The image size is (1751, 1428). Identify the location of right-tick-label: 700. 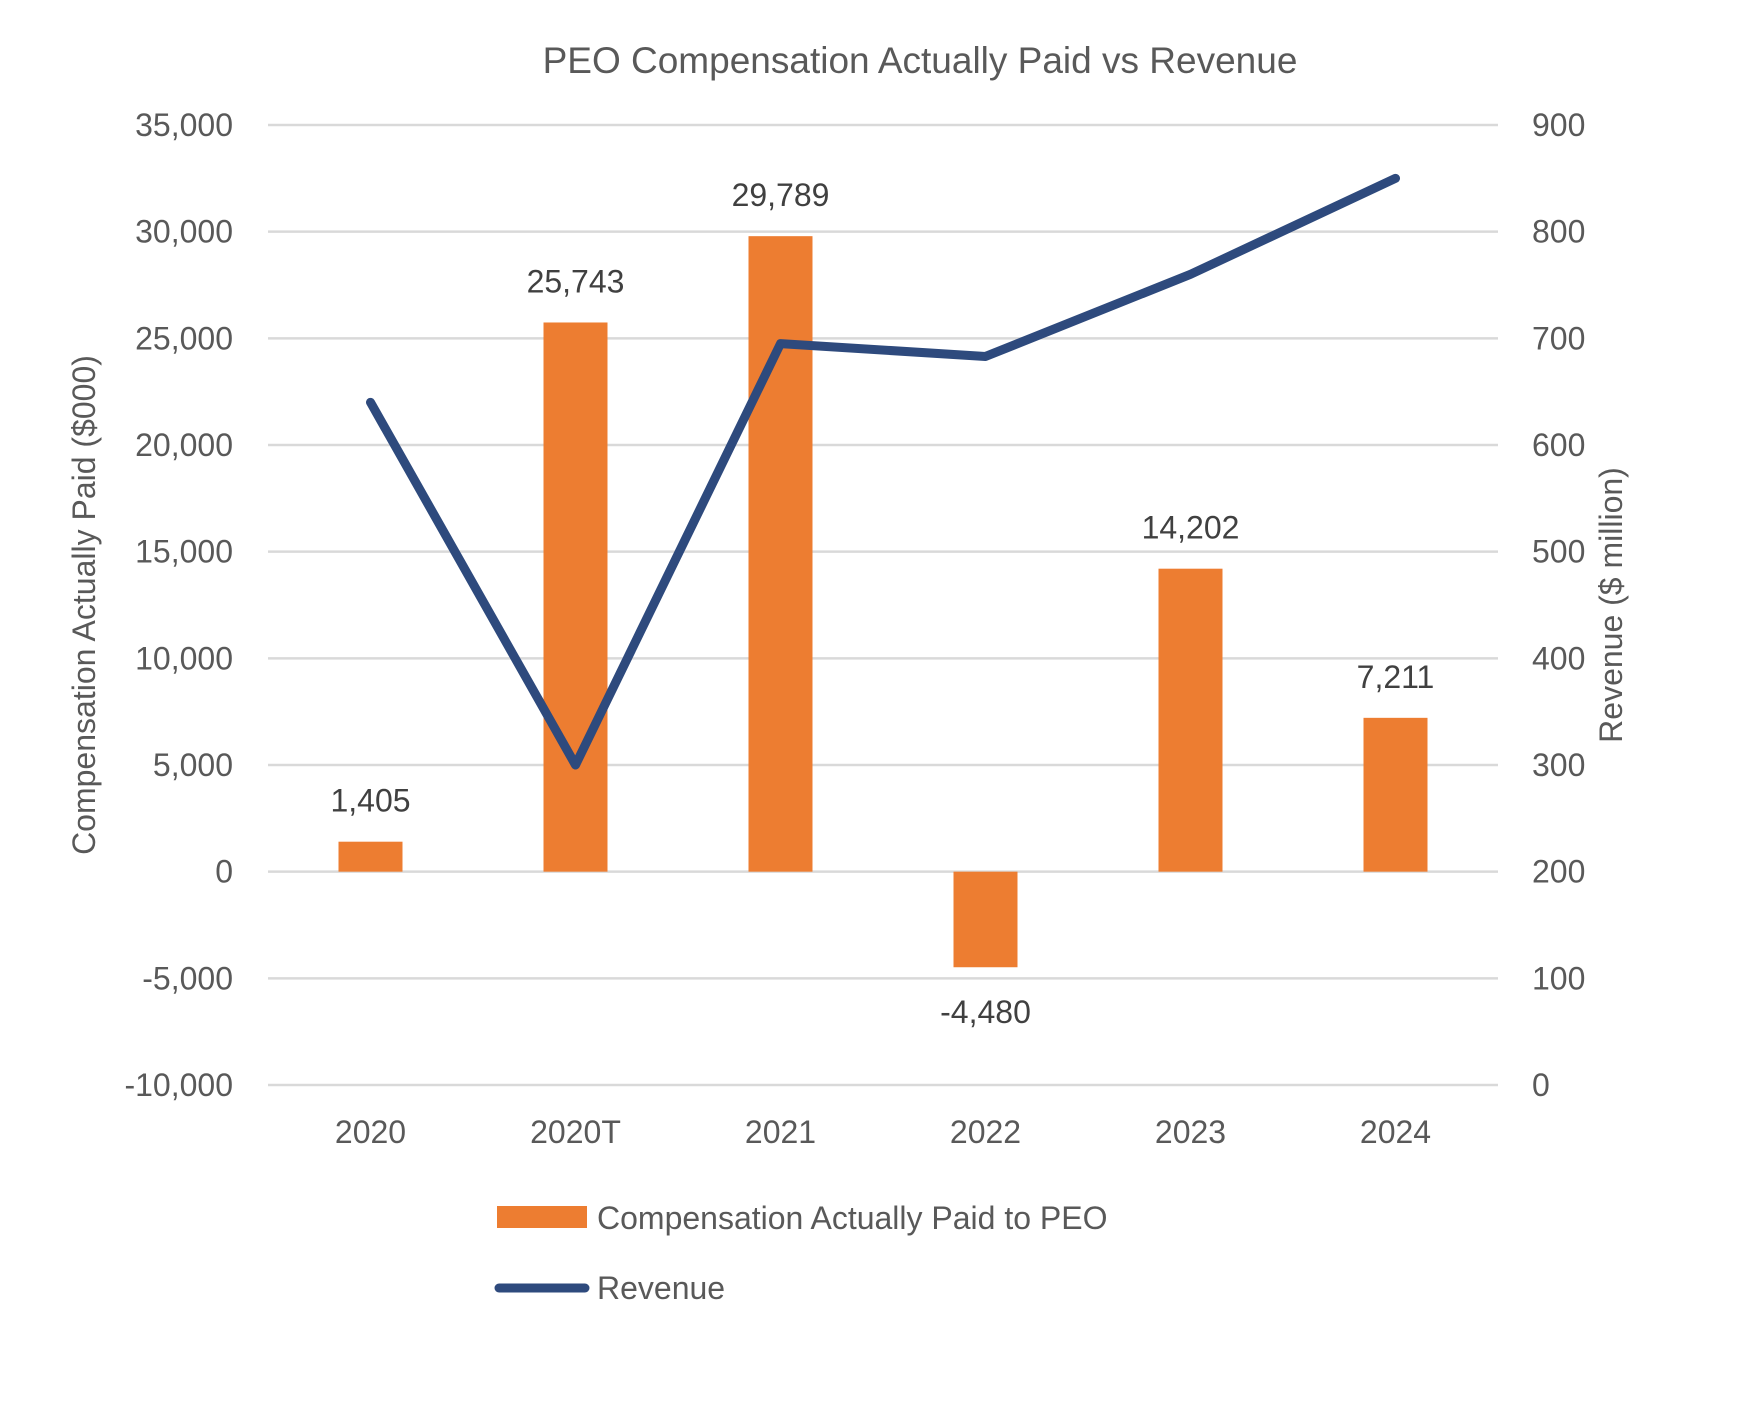
(1558, 338).